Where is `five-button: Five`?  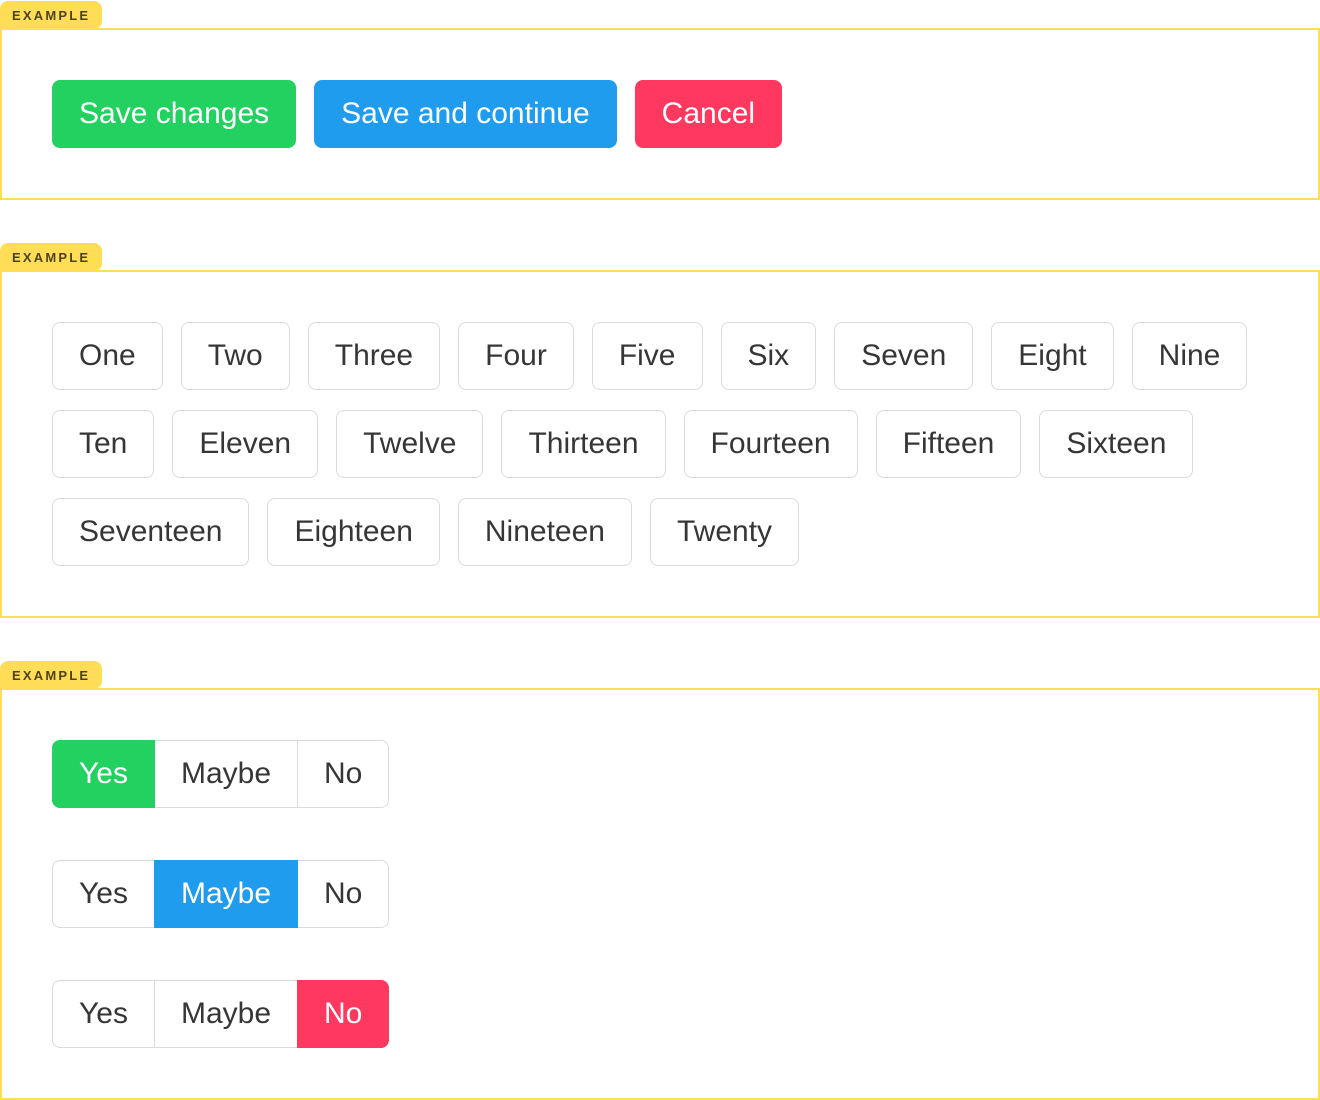 five-button: Five is located at coordinates (647, 356).